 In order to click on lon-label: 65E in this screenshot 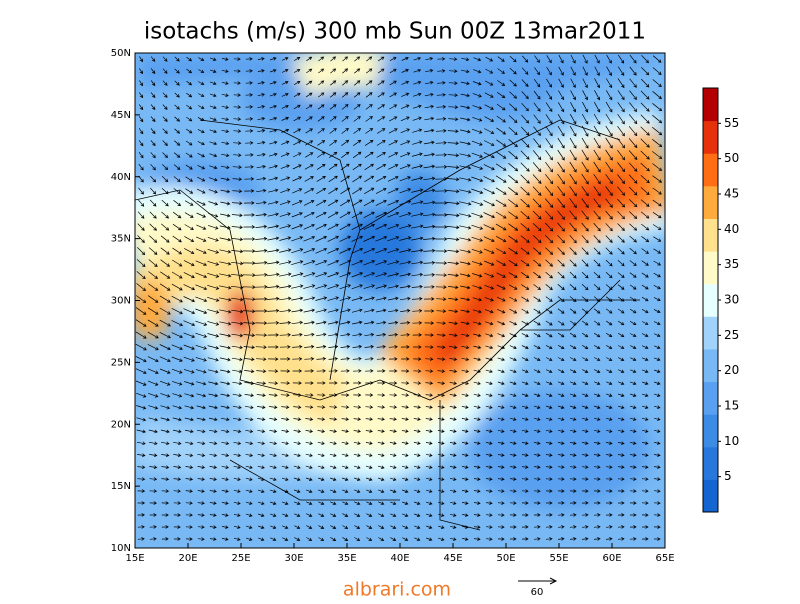, I will do `click(664, 558)`.